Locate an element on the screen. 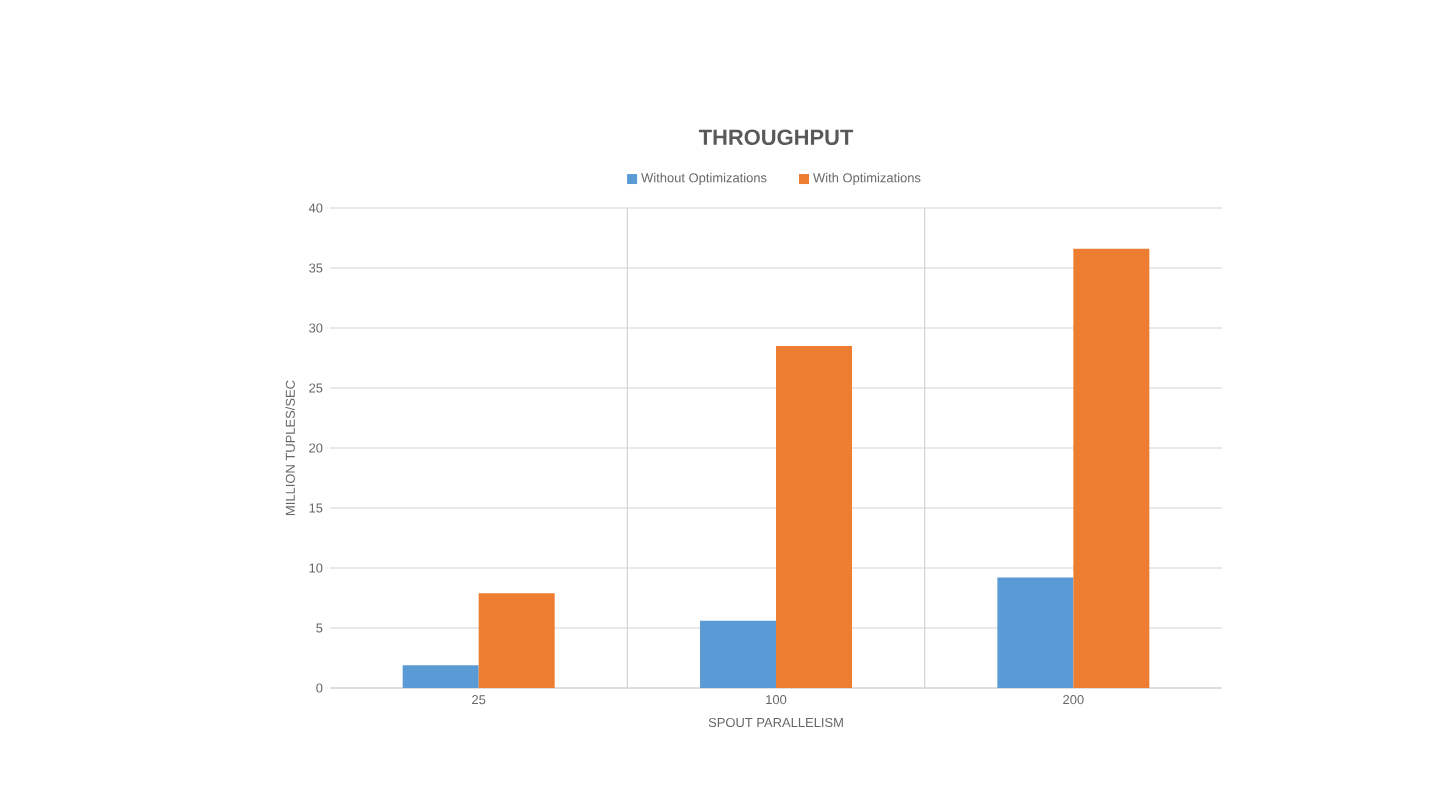 This screenshot has width=1440, height=810. chart-title: THROUGHPUT is located at coordinates (776, 137).